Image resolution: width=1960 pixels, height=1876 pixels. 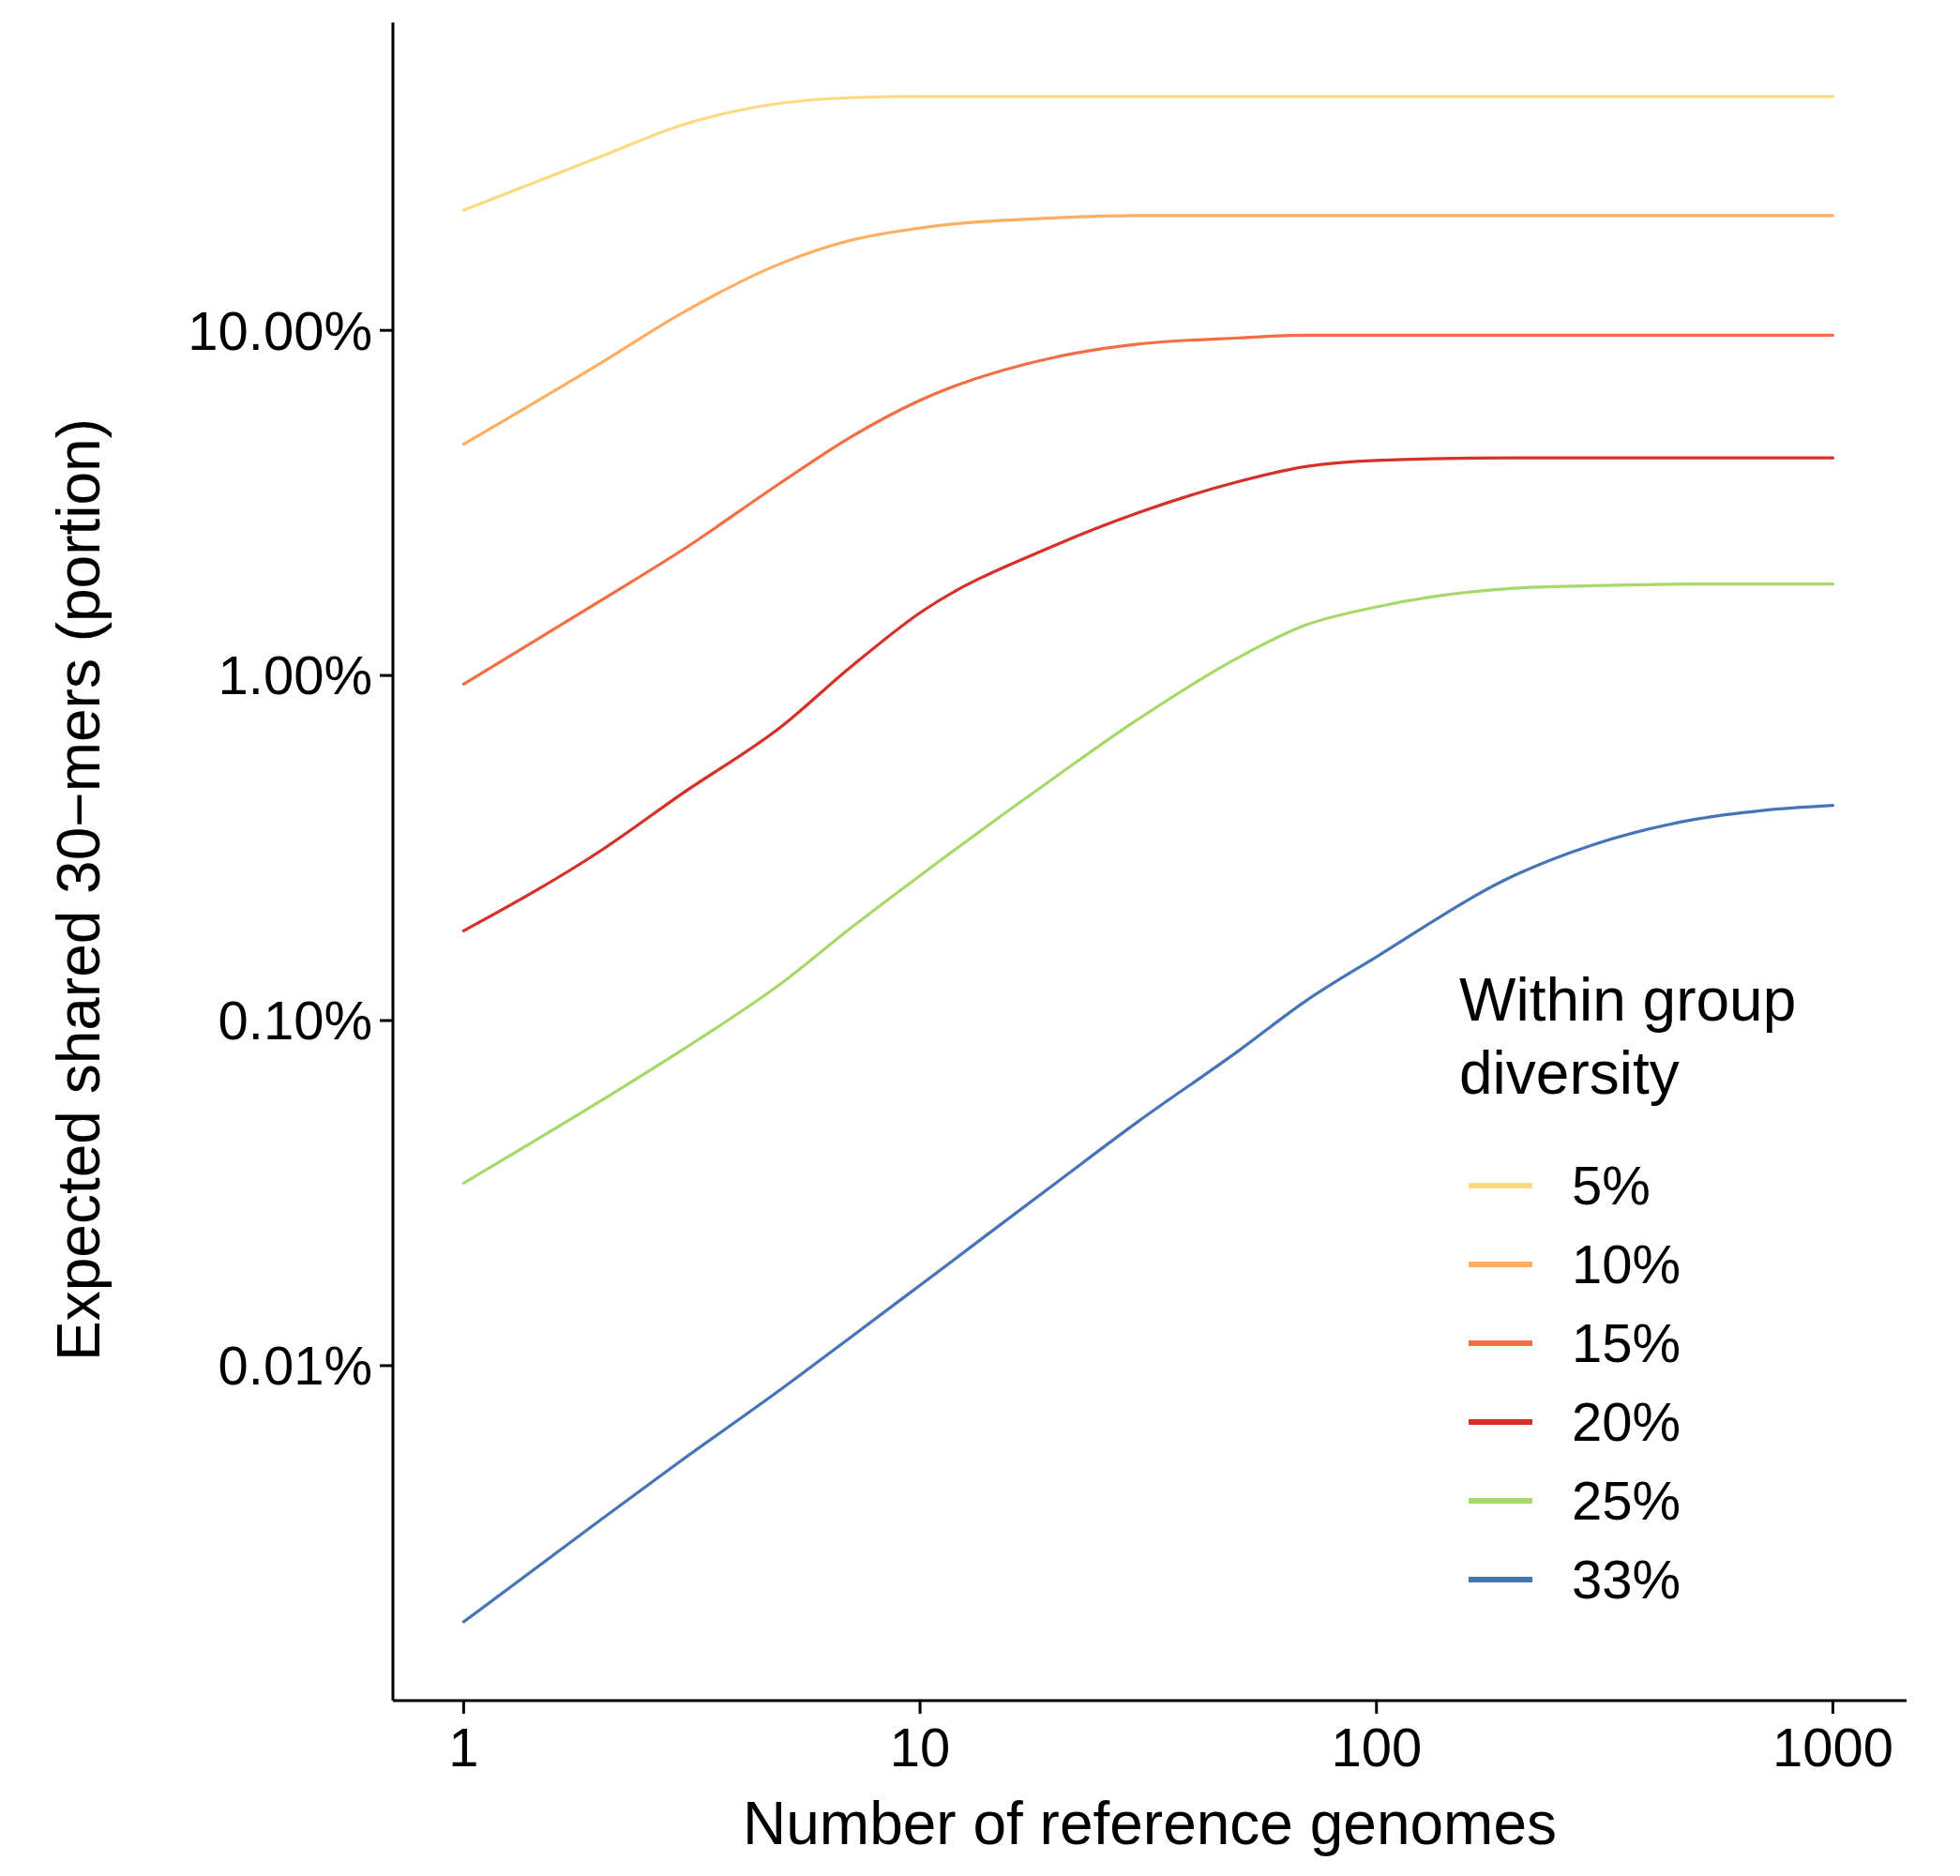 What do you see at coordinates (1626, 1264) in the screenshot?
I see `legend-label: 10%` at bounding box center [1626, 1264].